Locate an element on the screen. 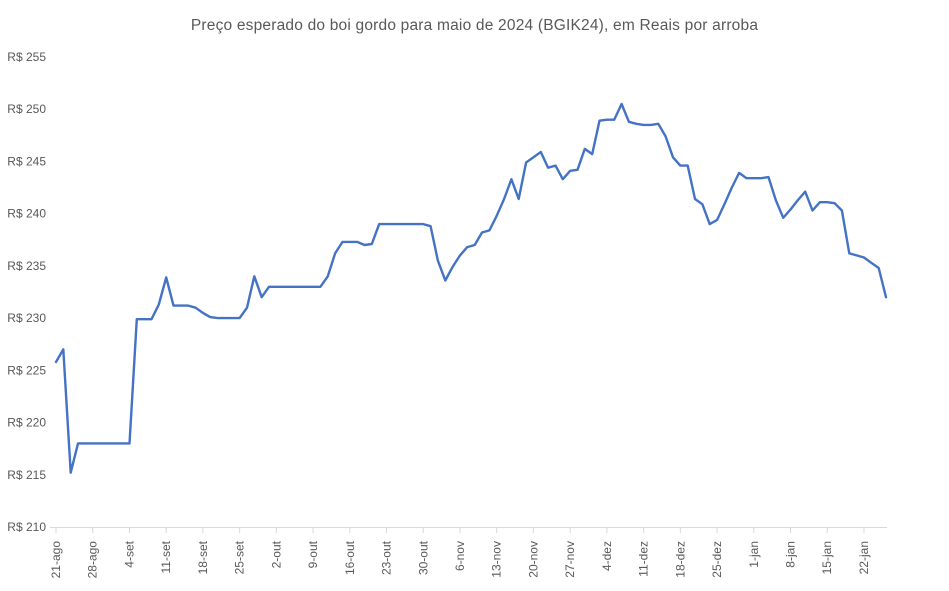  x-tick-label: 25-set is located at coordinates (240, 557).